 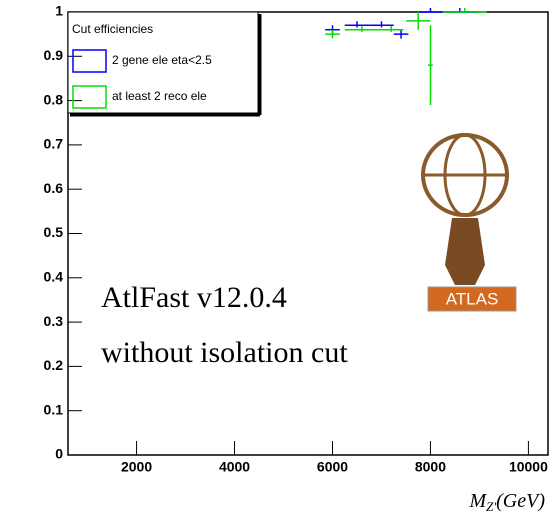 What do you see at coordinates (491, 506) in the screenshot?
I see `x-label-sub: Z'` at bounding box center [491, 506].